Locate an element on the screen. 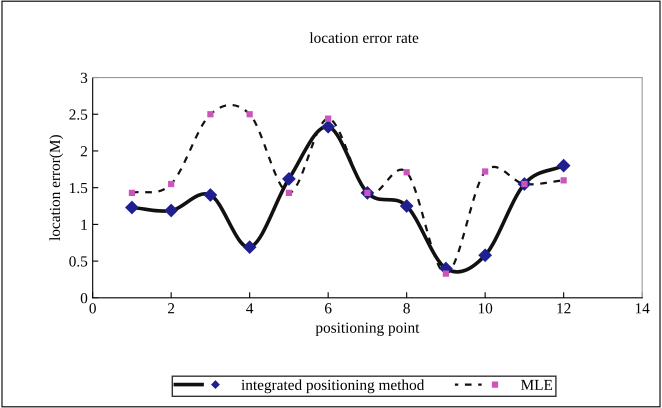  legend-label: MLE is located at coordinates (536, 385).